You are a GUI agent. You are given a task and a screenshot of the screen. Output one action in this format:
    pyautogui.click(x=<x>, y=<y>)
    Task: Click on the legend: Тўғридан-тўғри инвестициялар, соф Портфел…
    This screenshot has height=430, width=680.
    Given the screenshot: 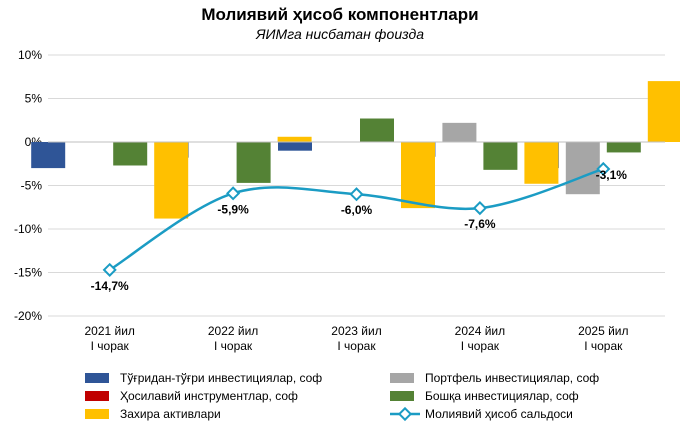 What is the action you would take?
    pyautogui.click(x=342, y=396)
    